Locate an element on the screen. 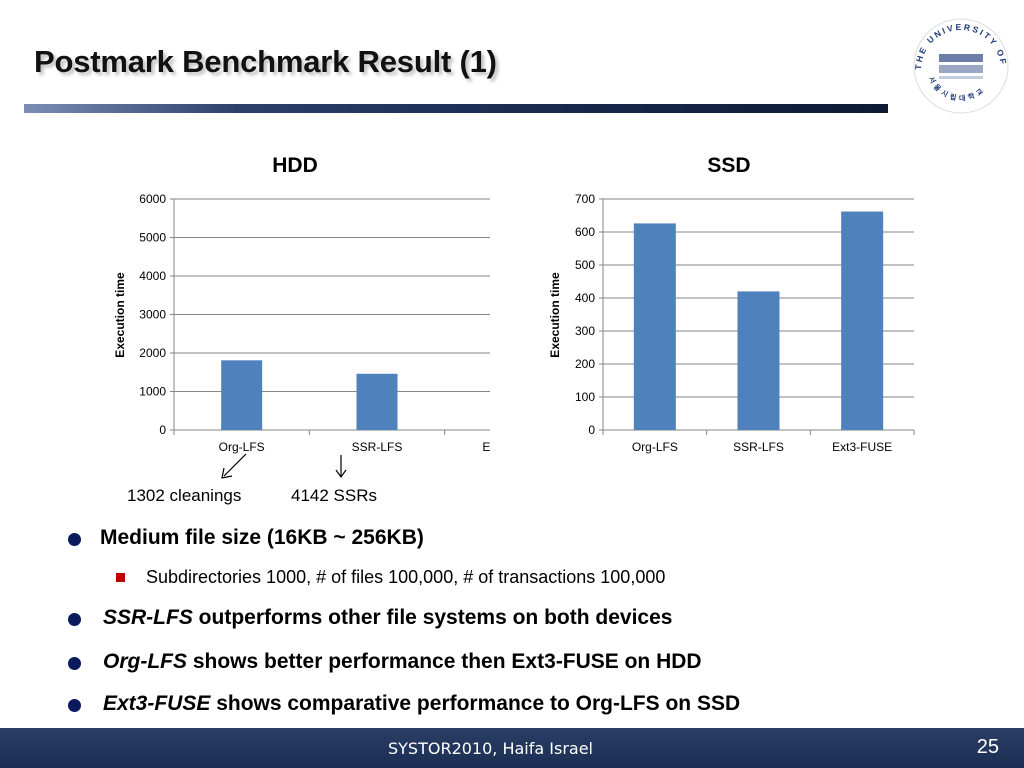 The image size is (1024, 768). ssd-y-tick-label: 700 is located at coordinates (585, 199).